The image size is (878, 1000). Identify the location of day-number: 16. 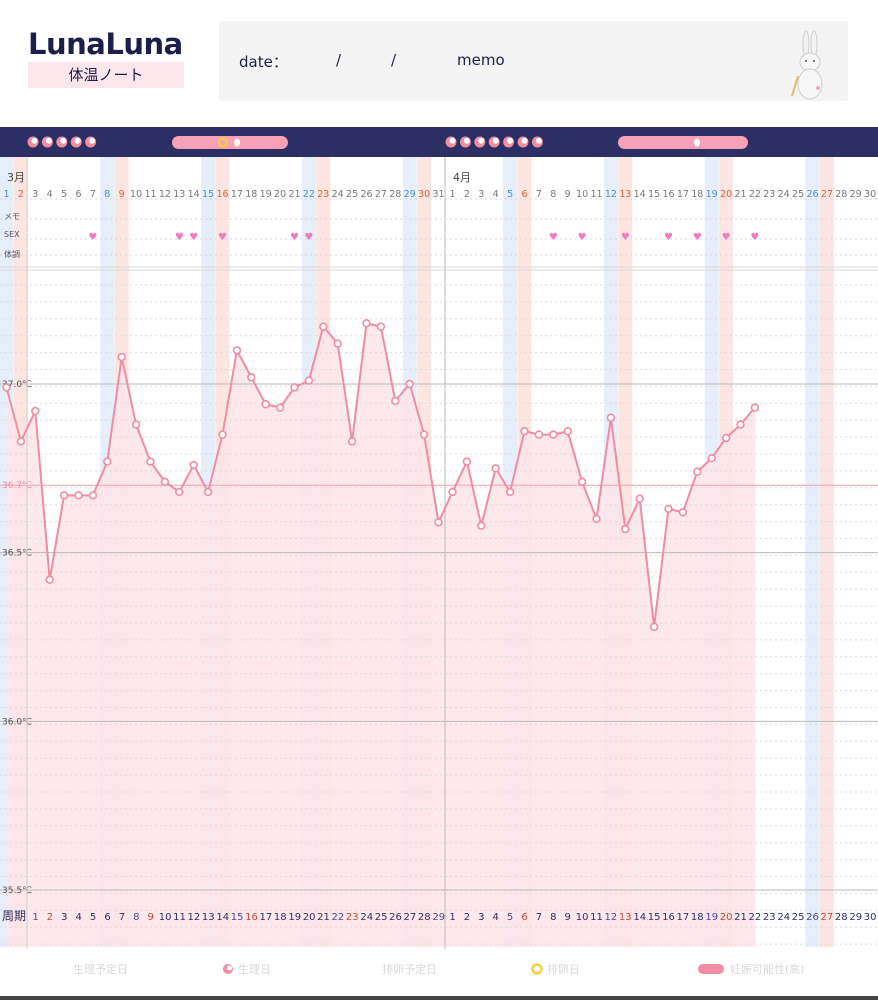
(668, 194).